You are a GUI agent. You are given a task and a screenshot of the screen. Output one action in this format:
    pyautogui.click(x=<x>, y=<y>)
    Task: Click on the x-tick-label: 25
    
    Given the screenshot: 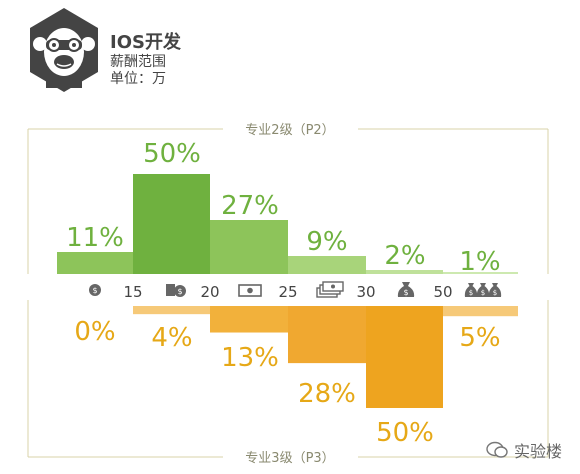 What is the action you would take?
    pyautogui.click(x=287, y=292)
    